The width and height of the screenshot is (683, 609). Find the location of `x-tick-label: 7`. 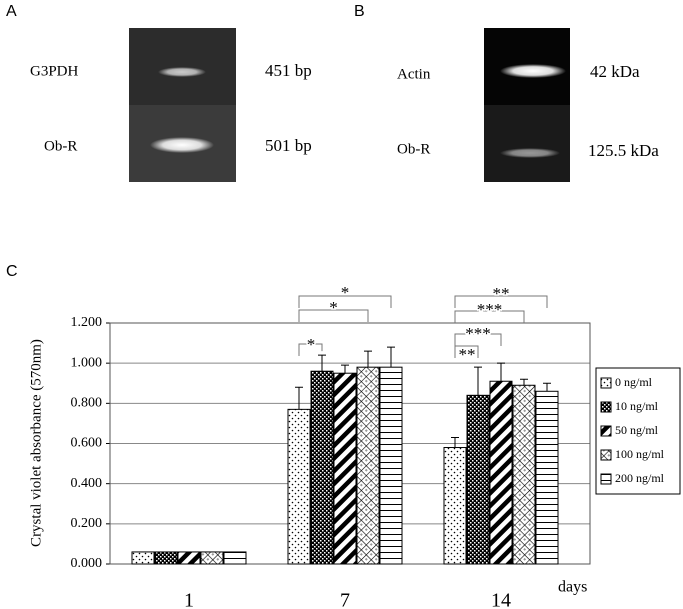

x-tick-label: 7 is located at coordinates (345, 599).